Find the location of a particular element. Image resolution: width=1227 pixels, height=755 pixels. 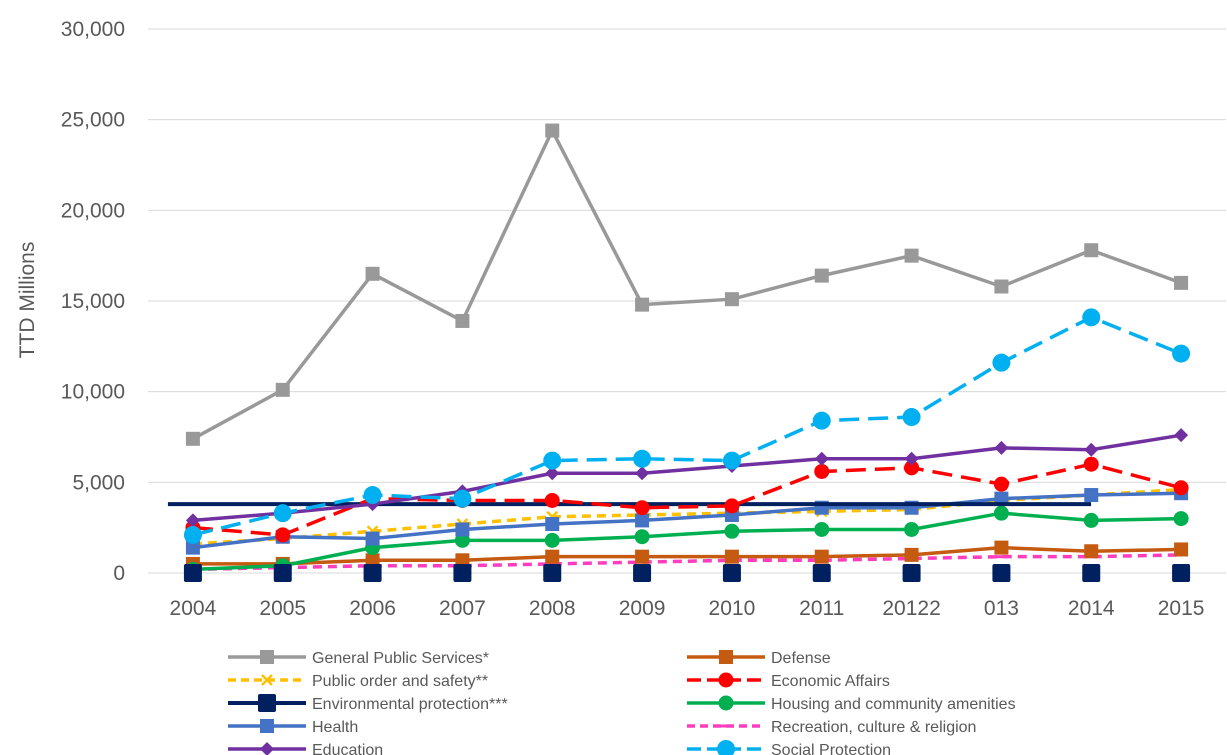

legend-economic-affairs-marker is located at coordinates (726, 680).